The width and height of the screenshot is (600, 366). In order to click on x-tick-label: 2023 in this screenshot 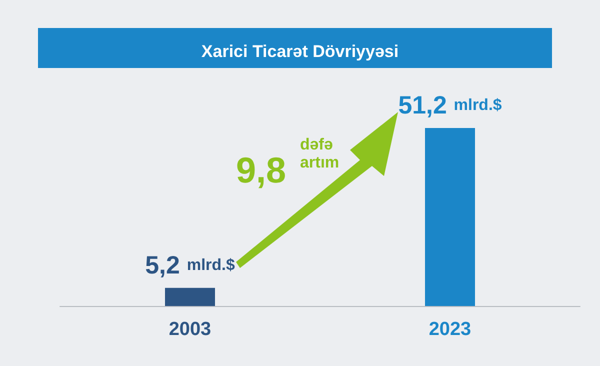, I will do `click(450, 329)`.